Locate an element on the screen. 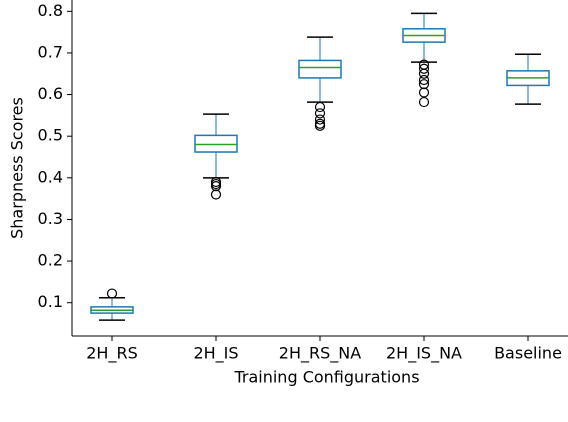 This screenshot has width=568, height=422. y-tick-label: 0.5 is located at coordinates (50, 135).